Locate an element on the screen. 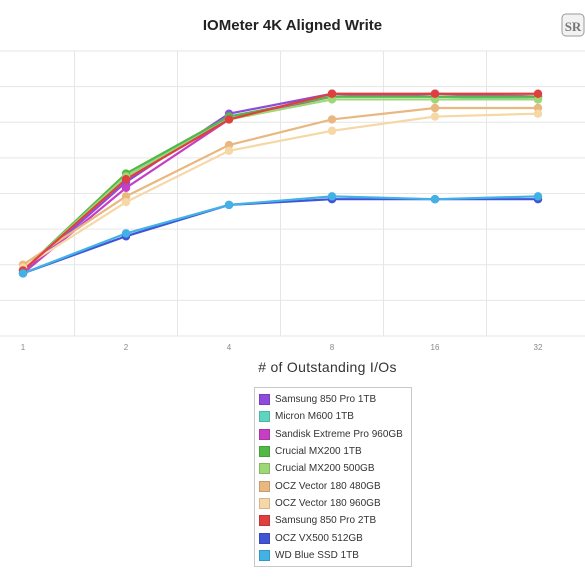 This screenshot has width=585, height=585. legend-item: OCZ Vector 180 960GB is located at coordinates (333, 503).